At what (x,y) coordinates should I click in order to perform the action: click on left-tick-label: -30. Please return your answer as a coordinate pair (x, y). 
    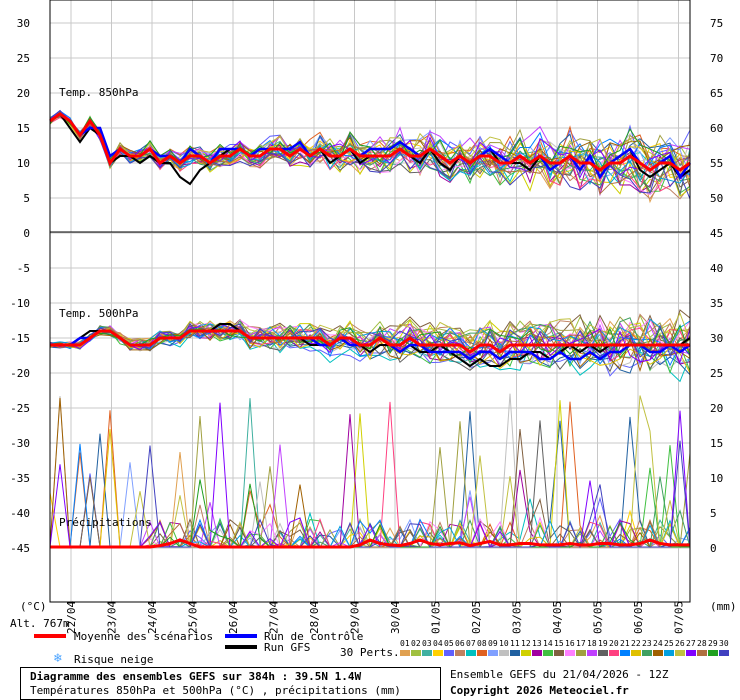
    Looking at the image, I should click on (20, 443).